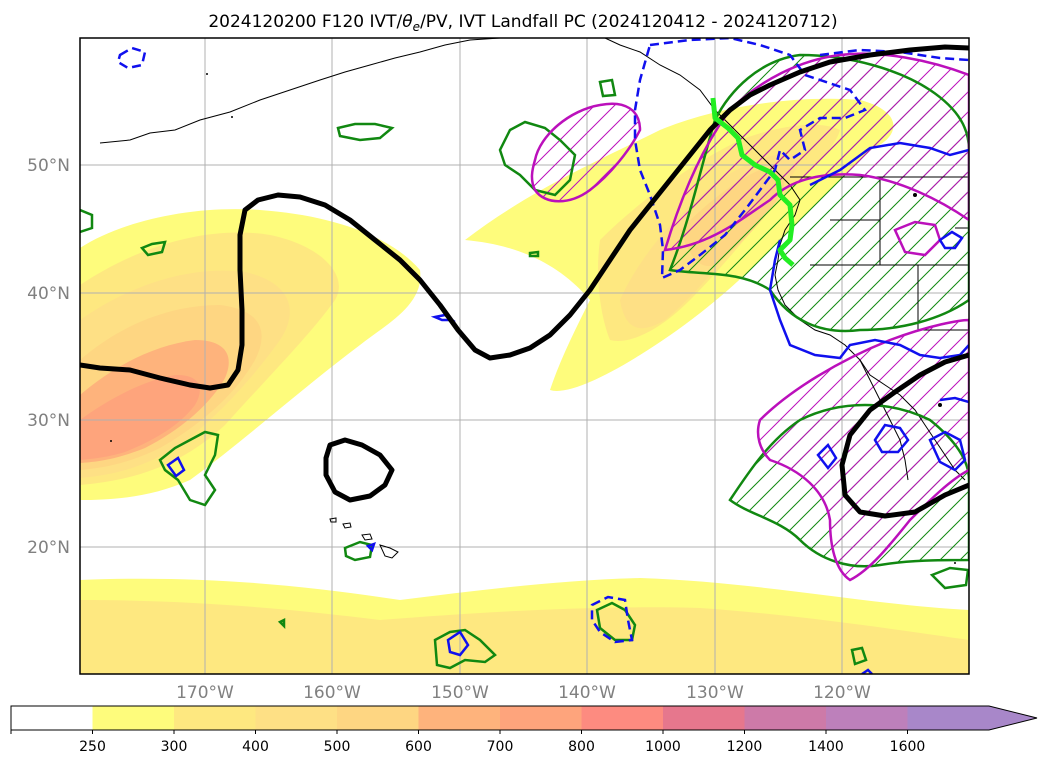 This screenshot has height=767, width=1047. I want to click on green-contour-alaska, so click(365, 132).